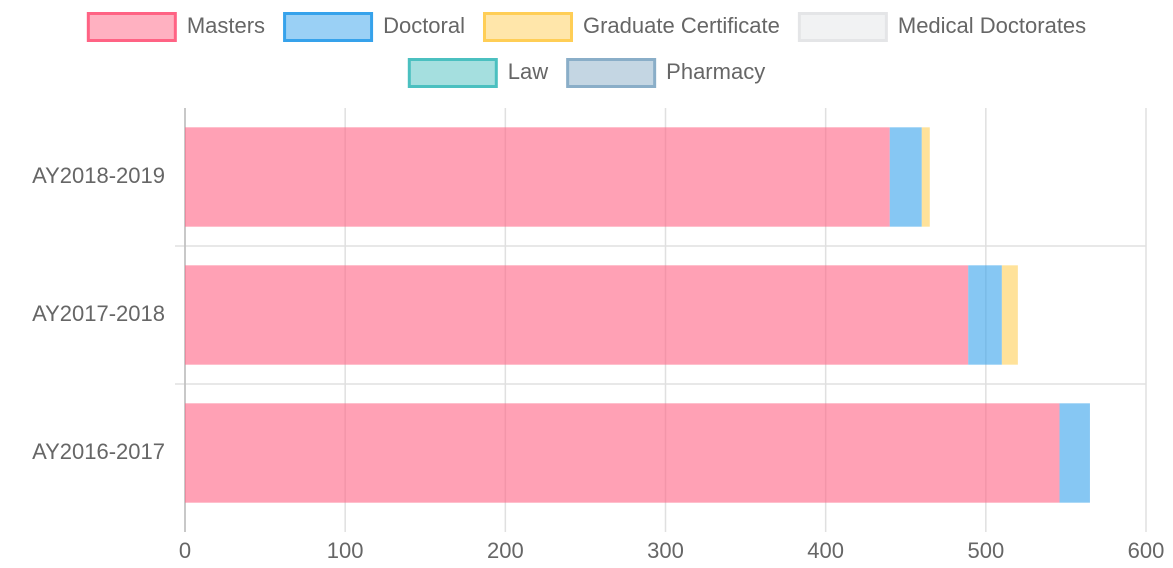 This screenshot has width=1173, height=568. What do you see at coordinates (98, 313) in the screenshot?
I see `y-tick-label: AY2017-2018` at bounding box center [98, 313].